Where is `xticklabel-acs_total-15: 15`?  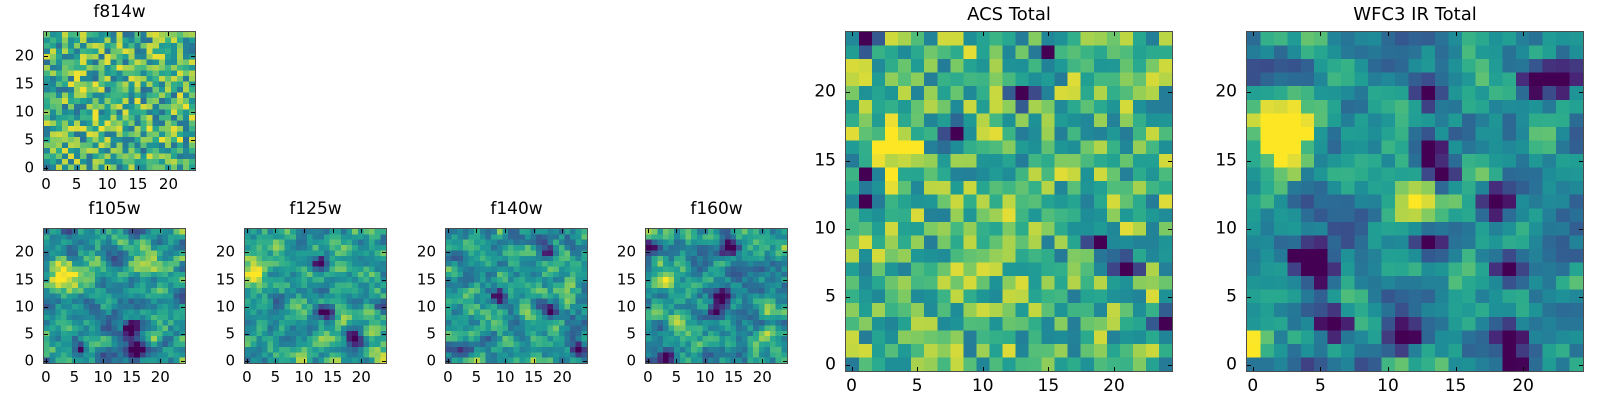 xticklabel-acs_total-15: 15 is located at coordinates (1048, 386).